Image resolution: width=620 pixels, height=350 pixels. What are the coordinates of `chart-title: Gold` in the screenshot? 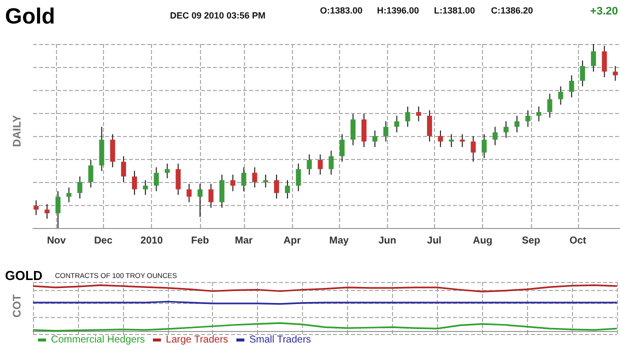 It's located at (30, 16).